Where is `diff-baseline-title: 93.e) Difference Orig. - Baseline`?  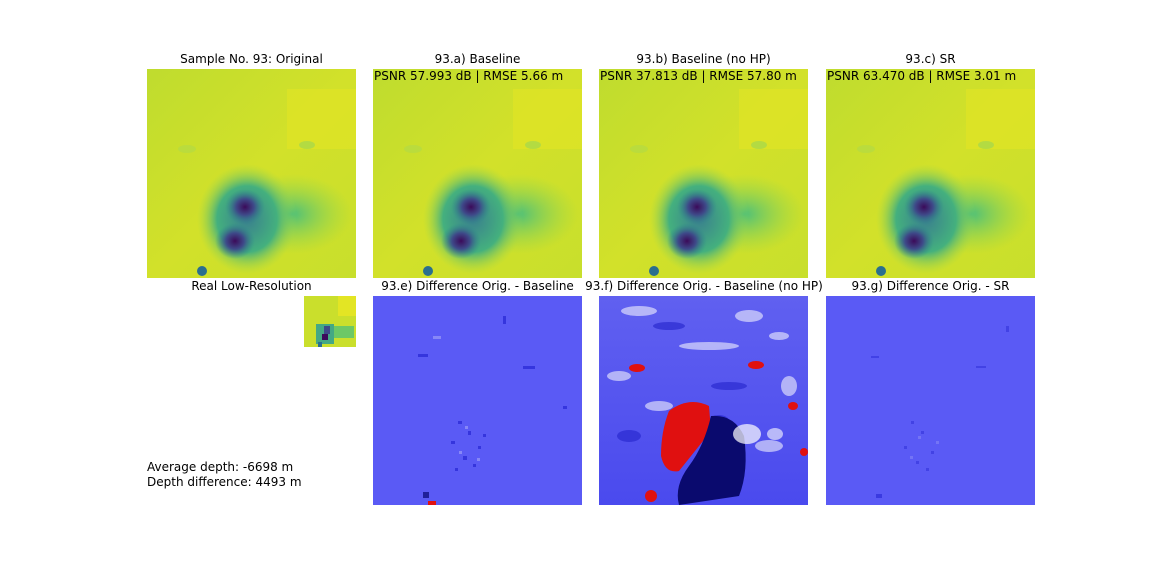 diff-baseline-title: 93.e) Difference Orig. - Baseline is located at coordinates (477, 286).